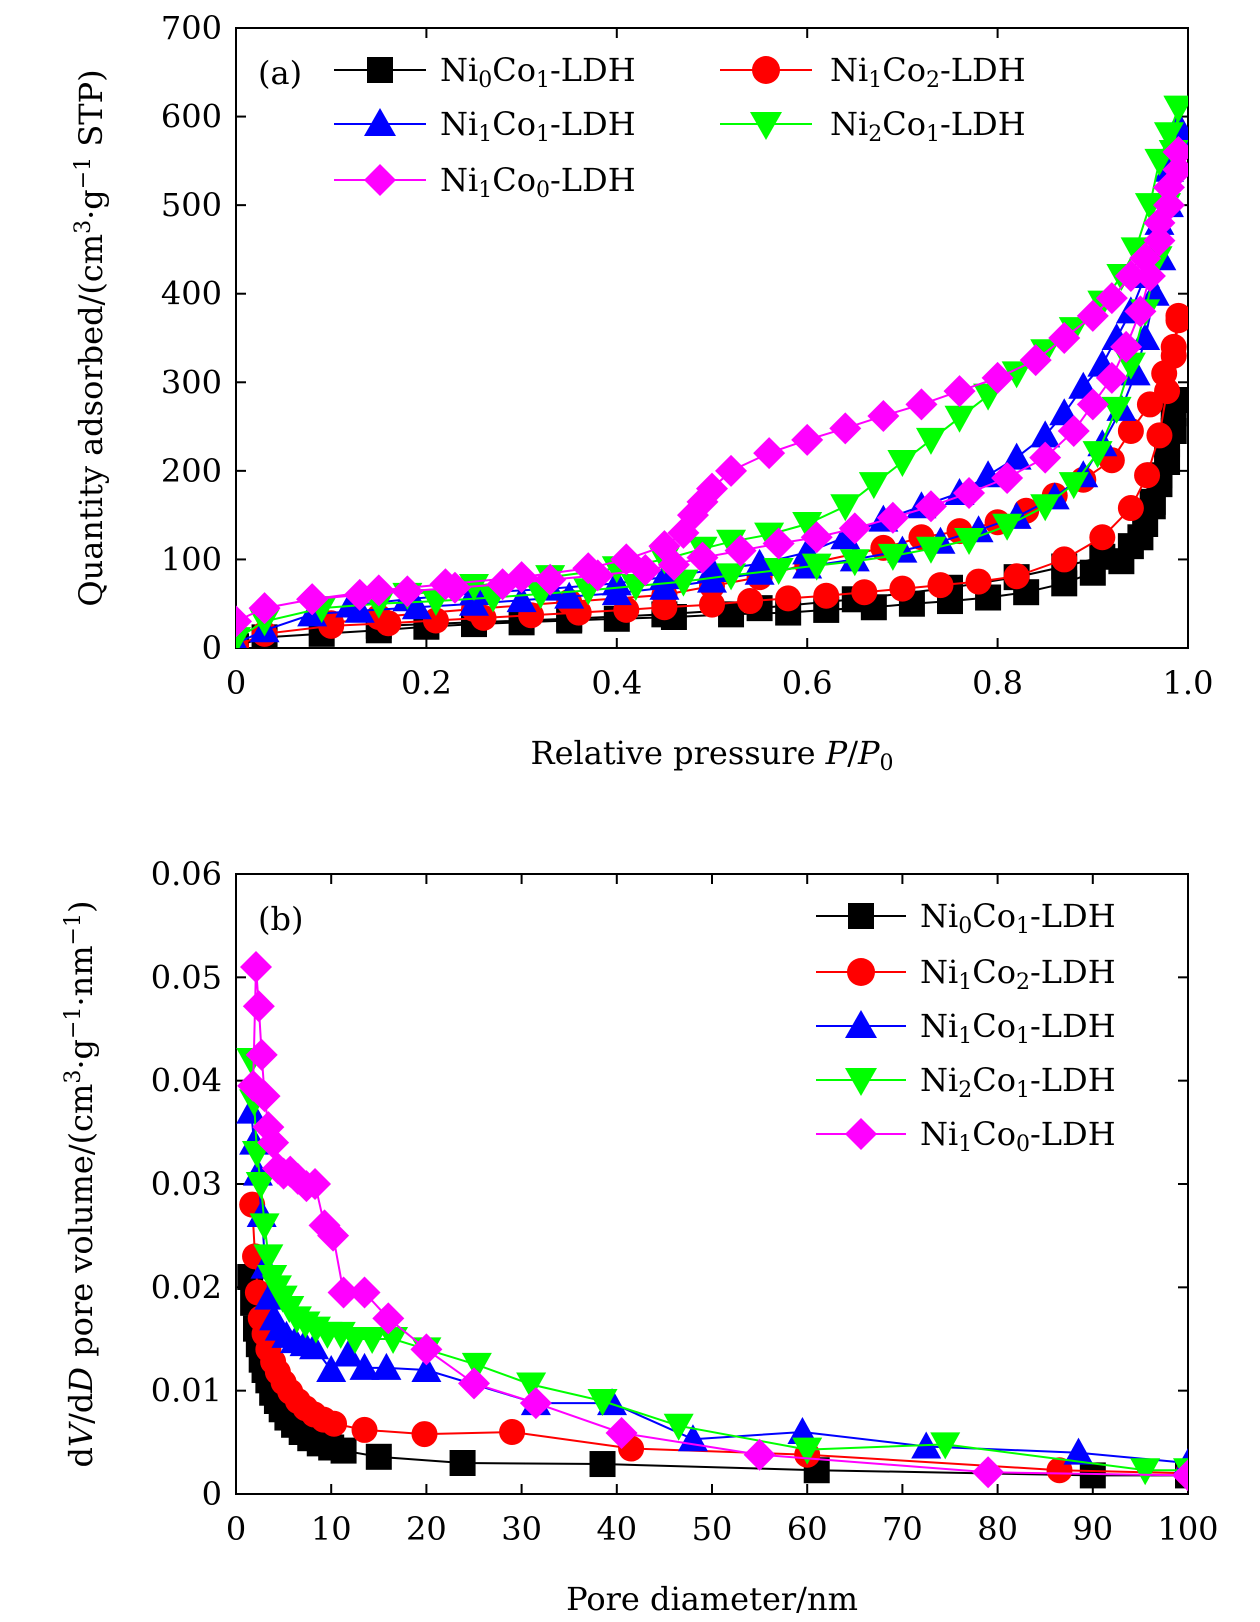 The width and height of the screenshot is (1260, 1622). I want to click on y-tick-label-a: 200, so click(191, 471).